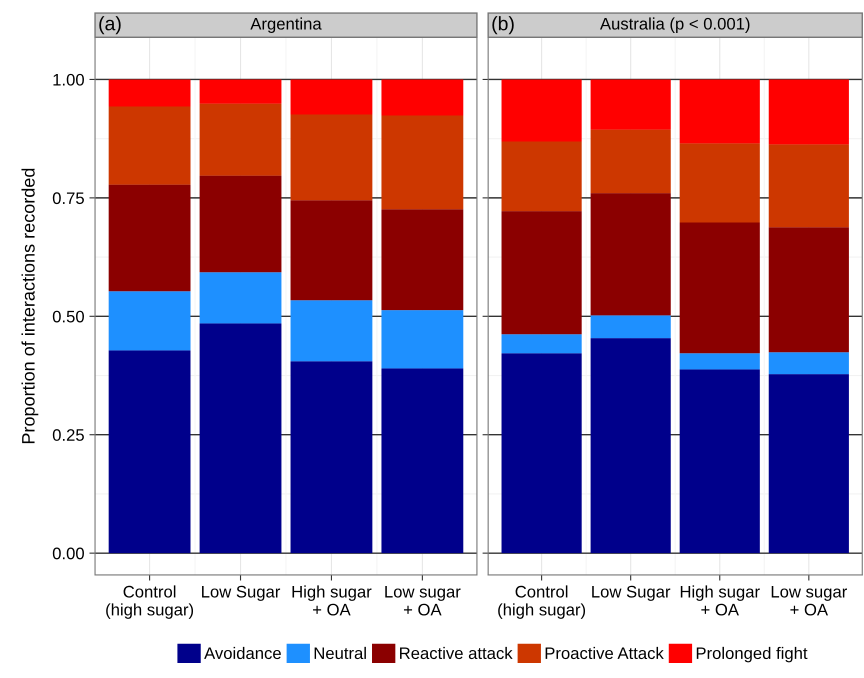 The width and height of the screenshot is (864, 678). Describe the element at coordinates (286, 25) in the screenshot. I see `chart-title: Argentina` at that location.